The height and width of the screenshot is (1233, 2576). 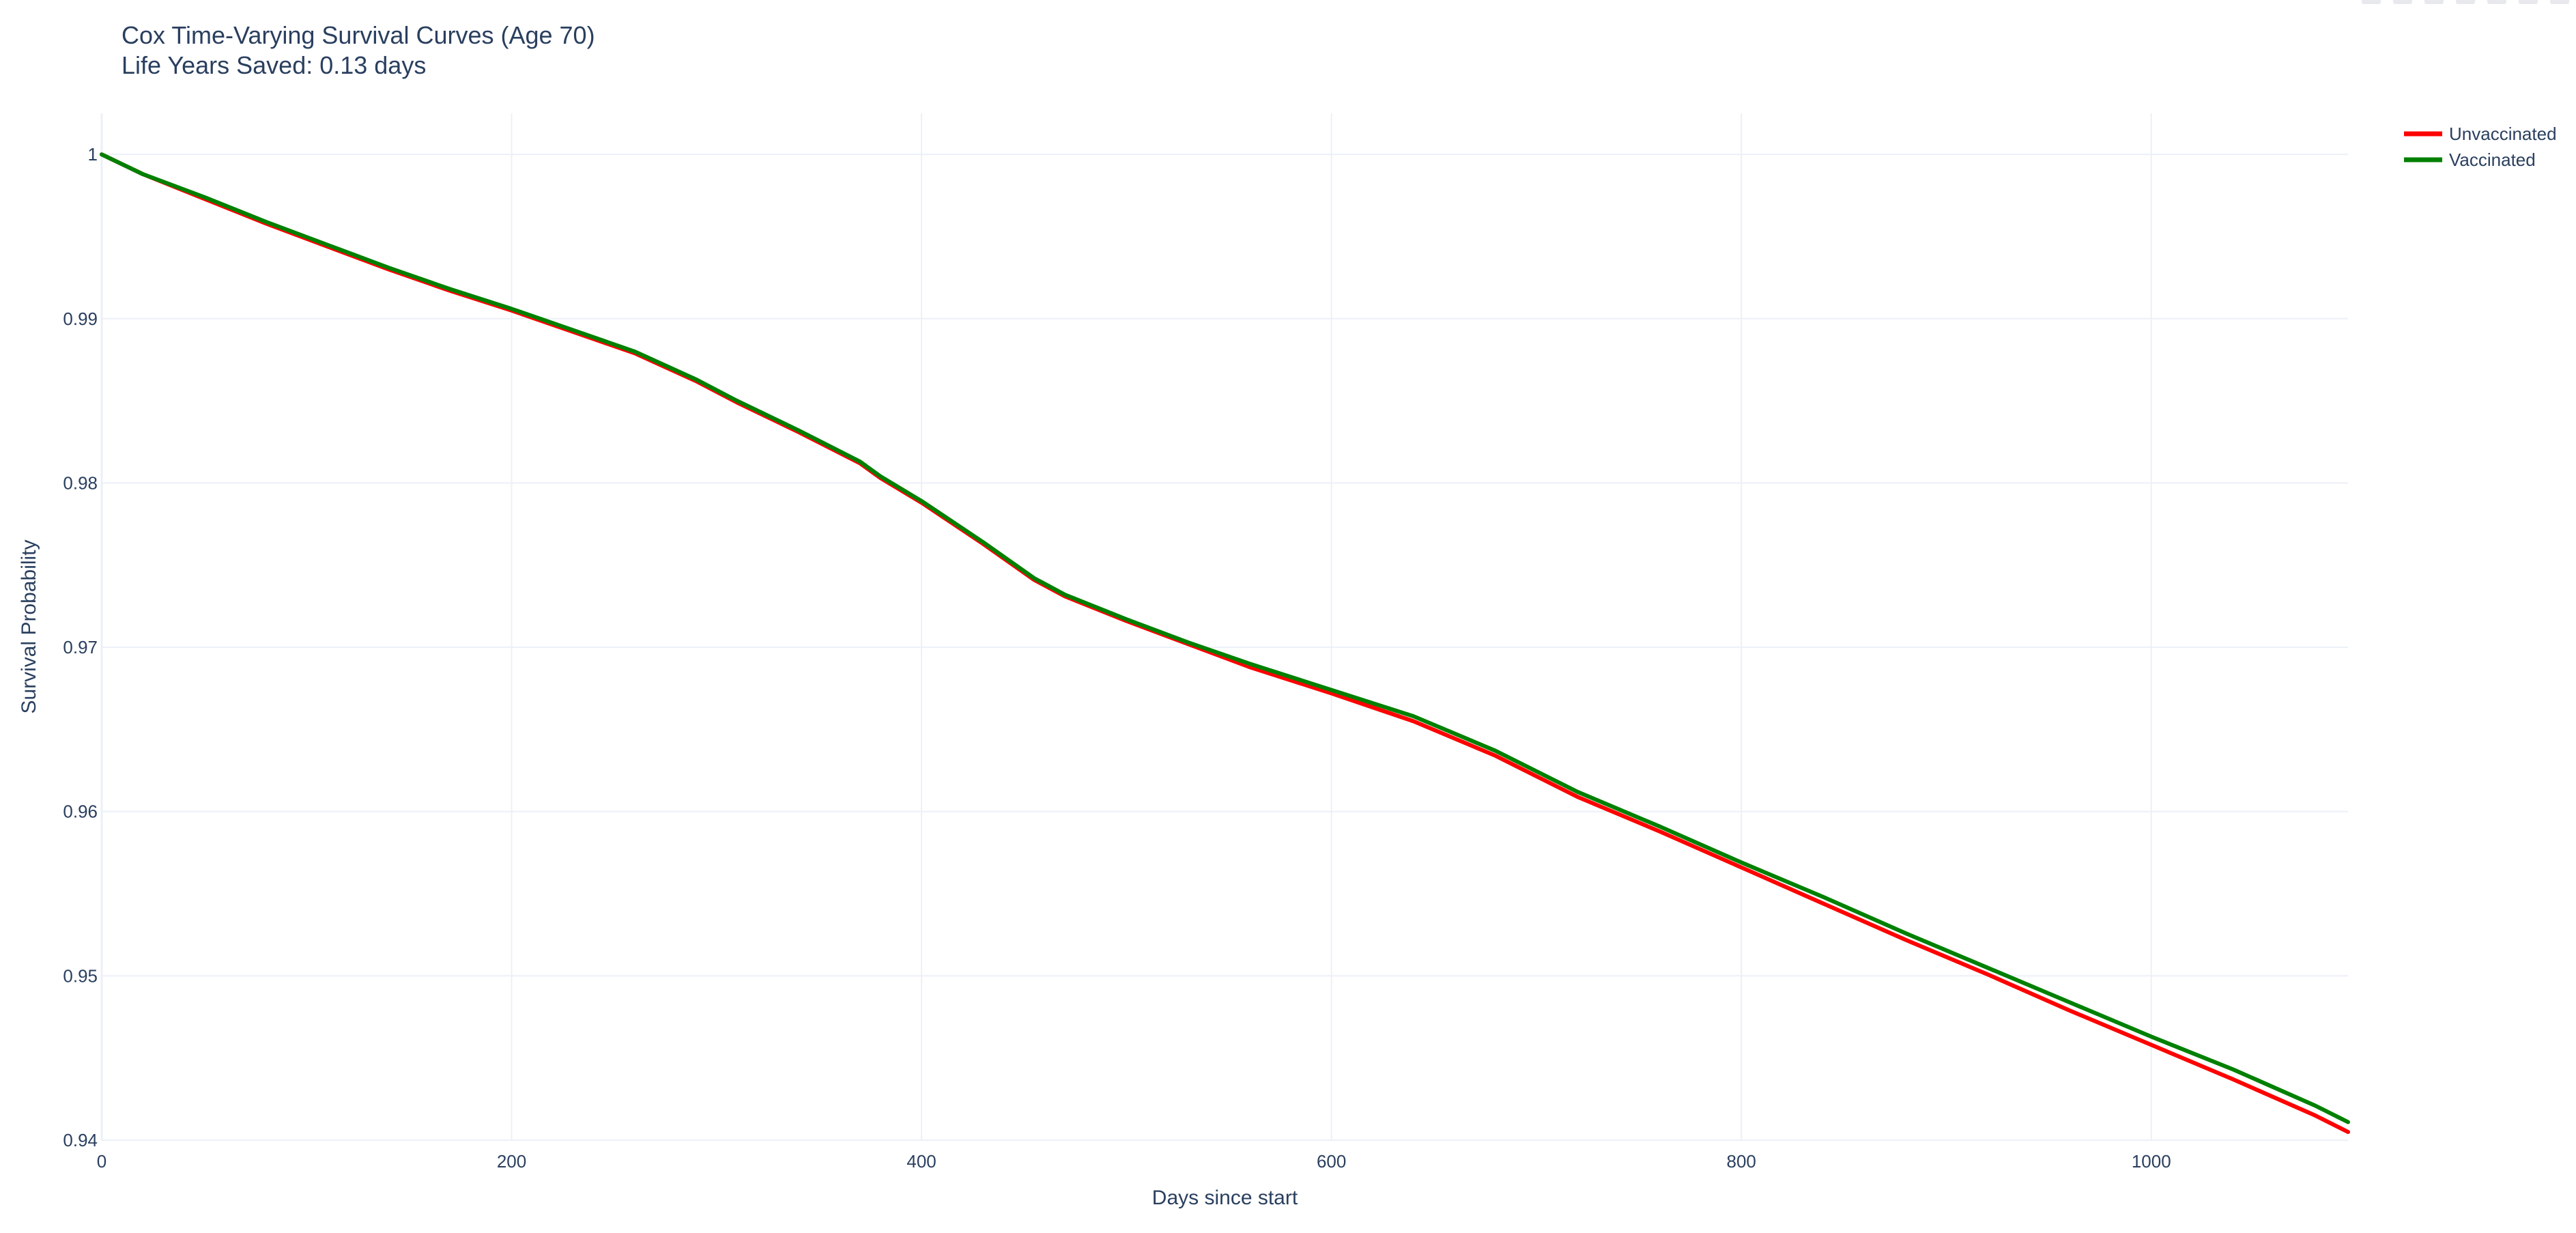 What do you see at coordinates (80, 812) in the screenshot?
I see `y-tick-label: 0.96` at bounding box center [80, 812].